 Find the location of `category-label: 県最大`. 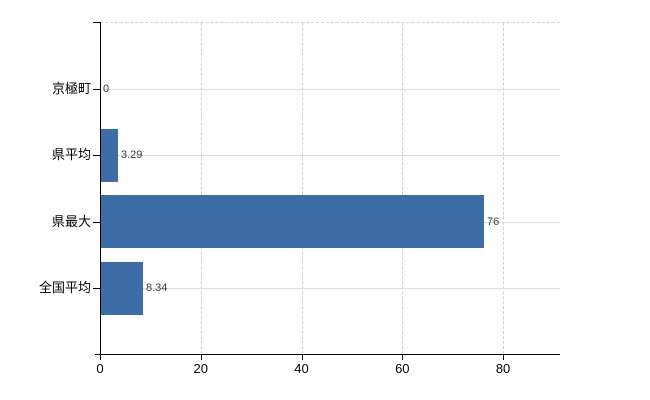

category-label: 県最大 is located at coordinates (71, 221).